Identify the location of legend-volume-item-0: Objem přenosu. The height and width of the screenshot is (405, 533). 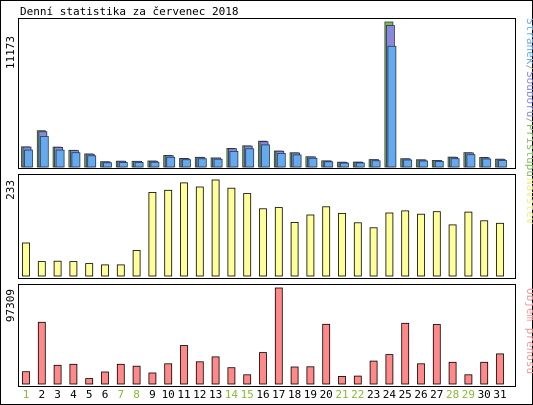
(528, 331).